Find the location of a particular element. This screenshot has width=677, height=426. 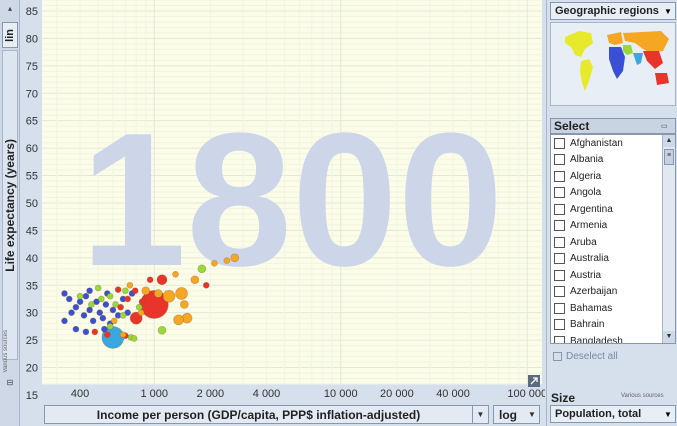

close-panel-icon: ▭ is located at coordinates (664, 126).